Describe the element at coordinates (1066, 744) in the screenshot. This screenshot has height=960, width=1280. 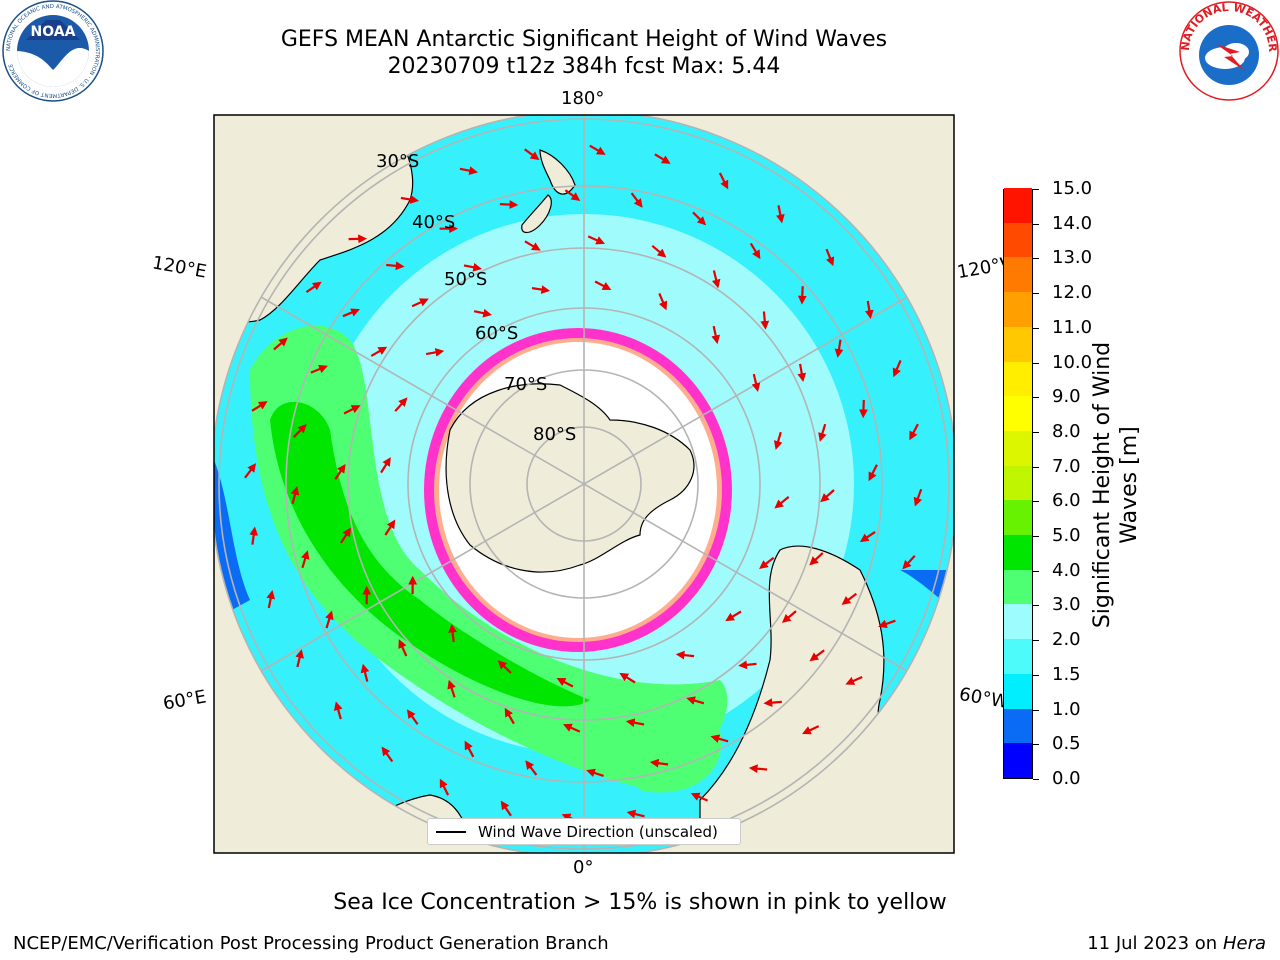
I see `colorbar-tick-label: 0.5` at that location.